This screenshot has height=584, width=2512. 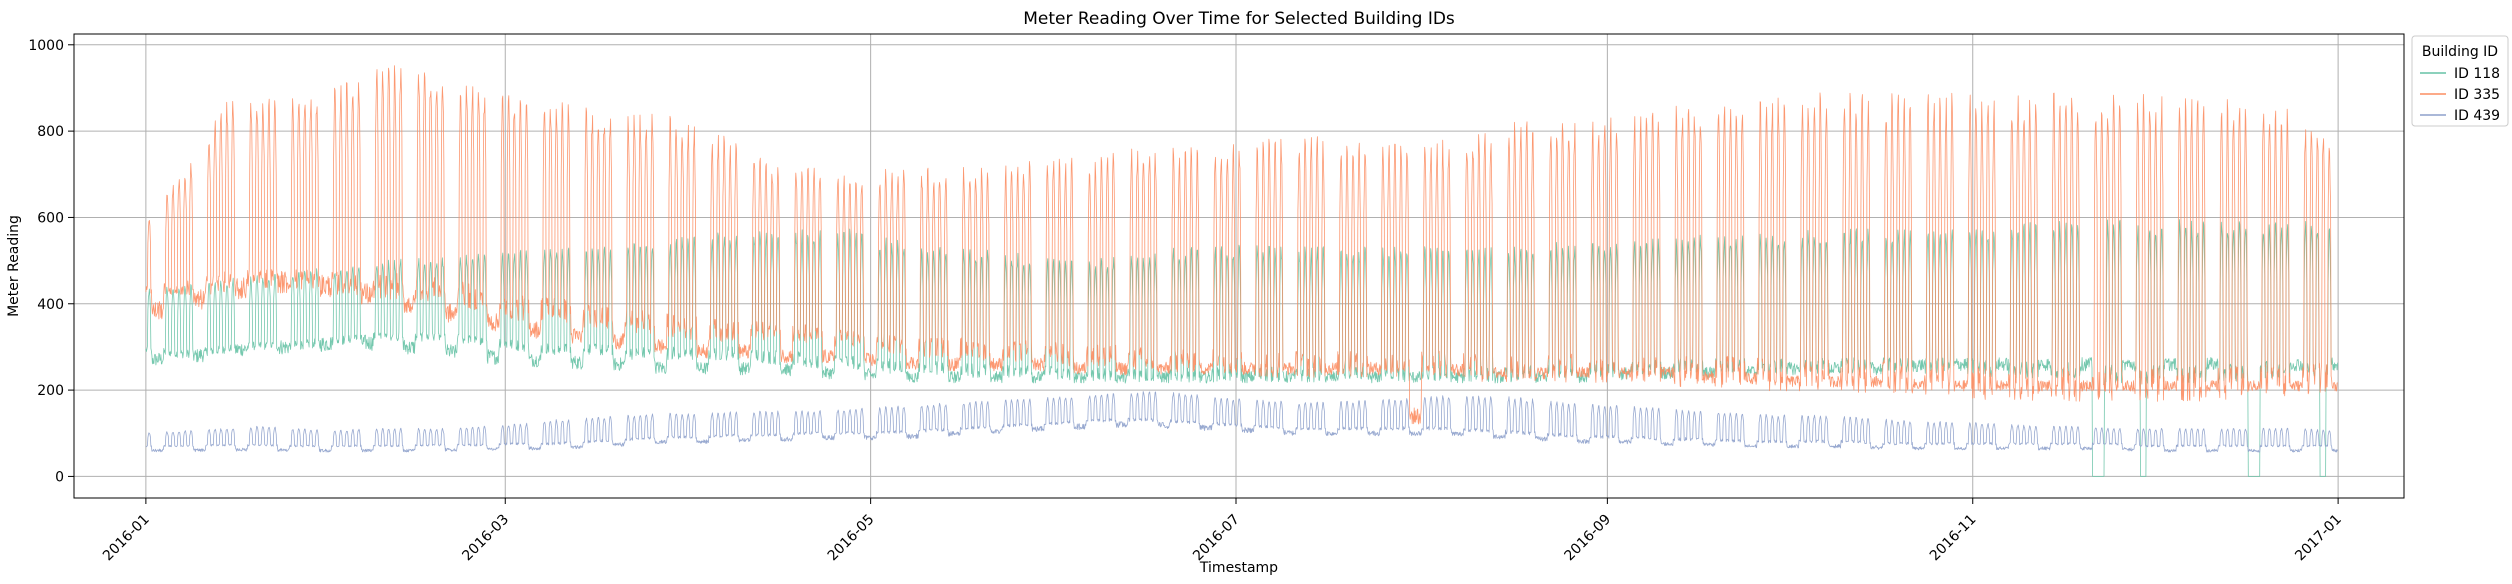 I want to click on legend-label: ID 335, so click(x=2477, y=95).